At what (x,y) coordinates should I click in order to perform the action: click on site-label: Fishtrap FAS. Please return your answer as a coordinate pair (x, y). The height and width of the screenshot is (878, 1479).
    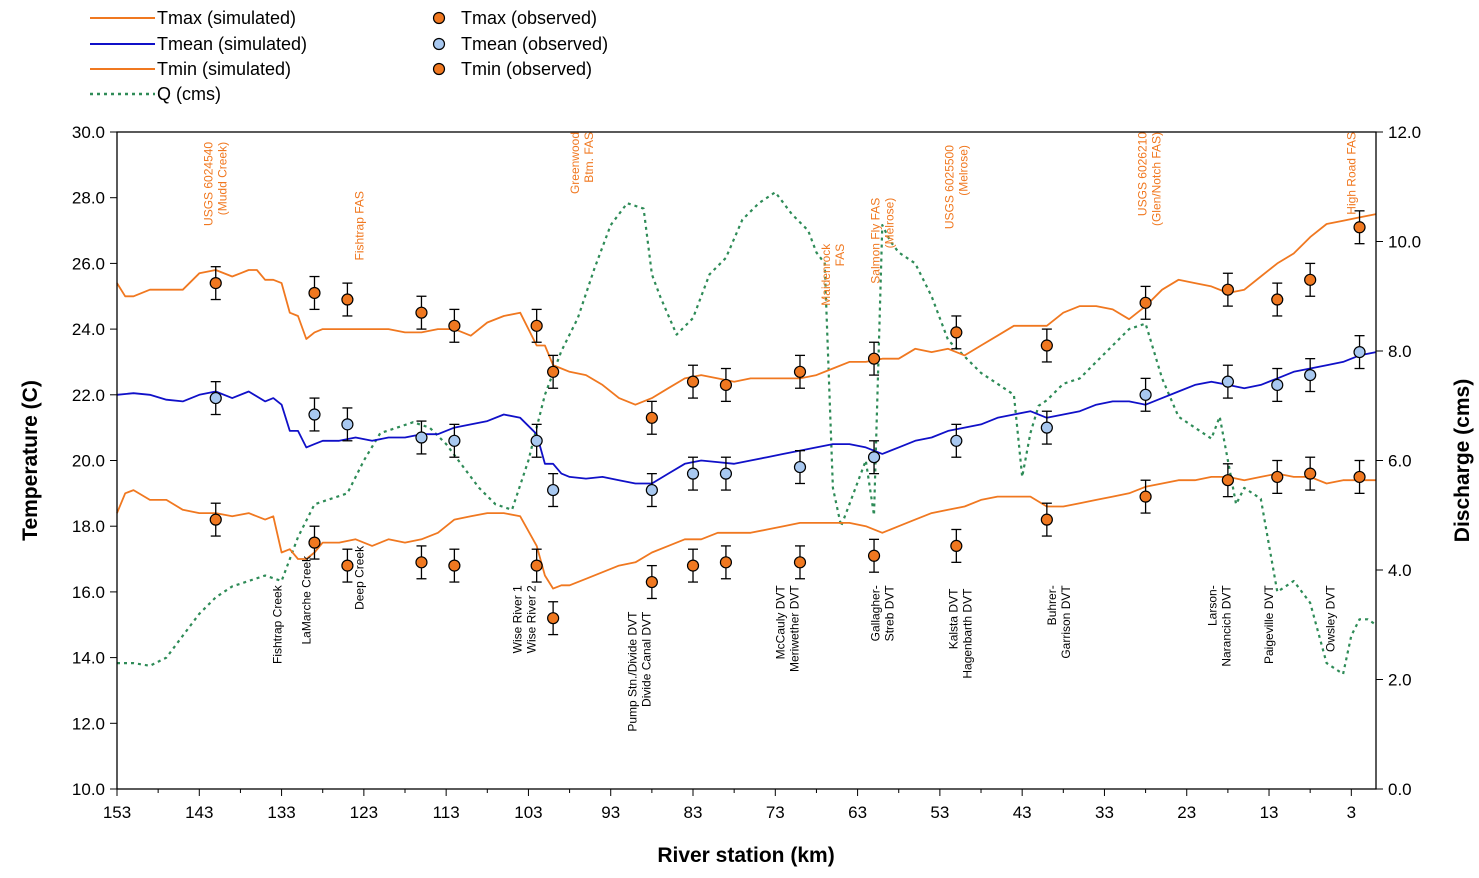
    Looking at the image, I should click on (360, 225).